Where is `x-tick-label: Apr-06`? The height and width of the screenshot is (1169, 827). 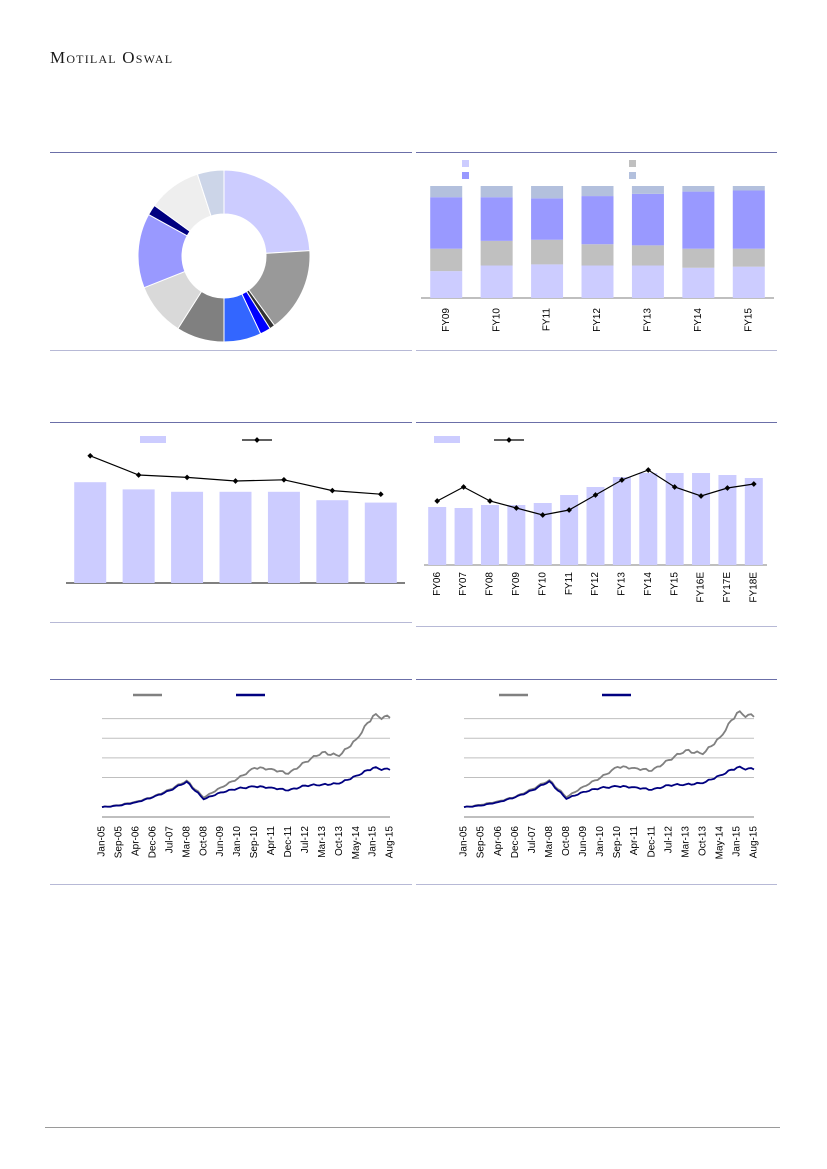
x-tick-label: Apr-06 is located at coordinates (498, 841).